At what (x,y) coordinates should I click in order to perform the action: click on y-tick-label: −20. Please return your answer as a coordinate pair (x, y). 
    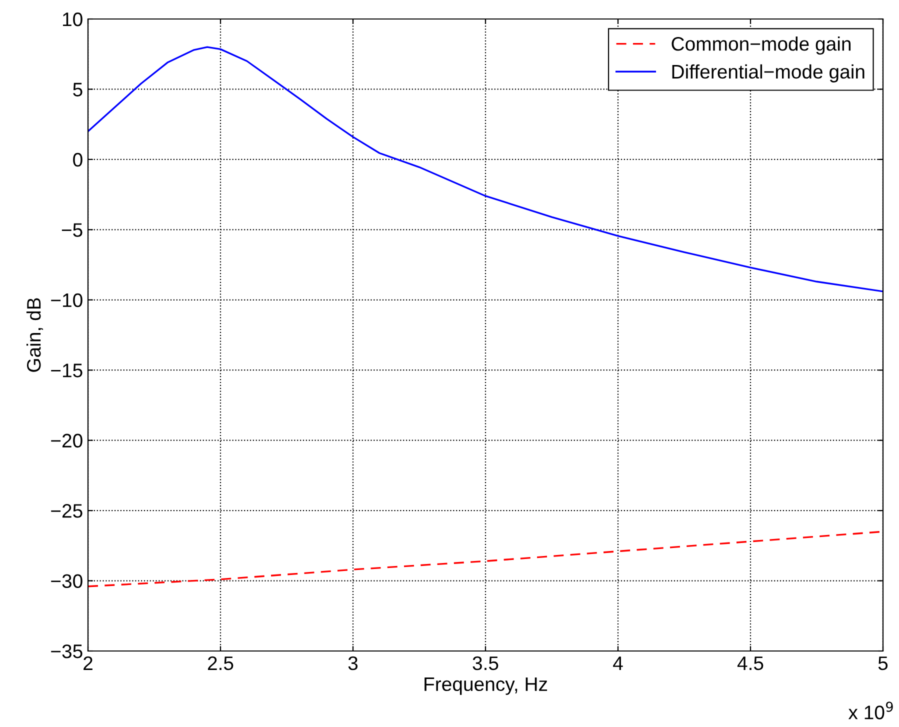
    Looking at the image, I should click on (66, 441).